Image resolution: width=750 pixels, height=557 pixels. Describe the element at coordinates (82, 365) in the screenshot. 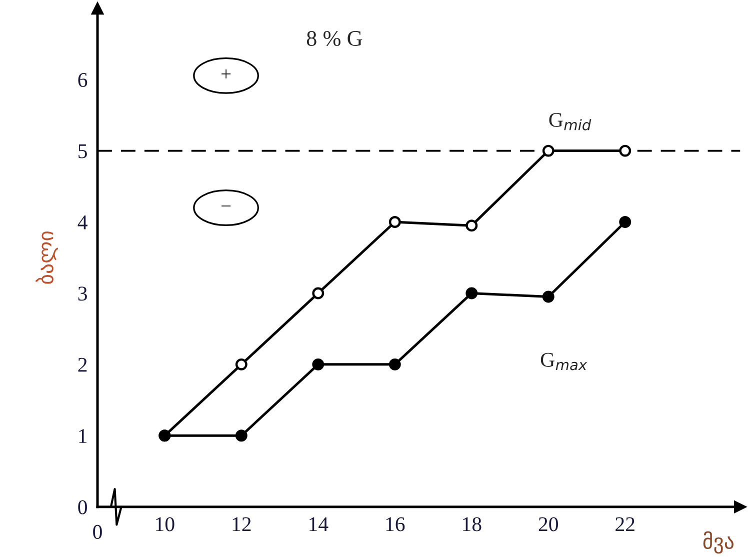

I see `y-tick-label: 2` at that location.